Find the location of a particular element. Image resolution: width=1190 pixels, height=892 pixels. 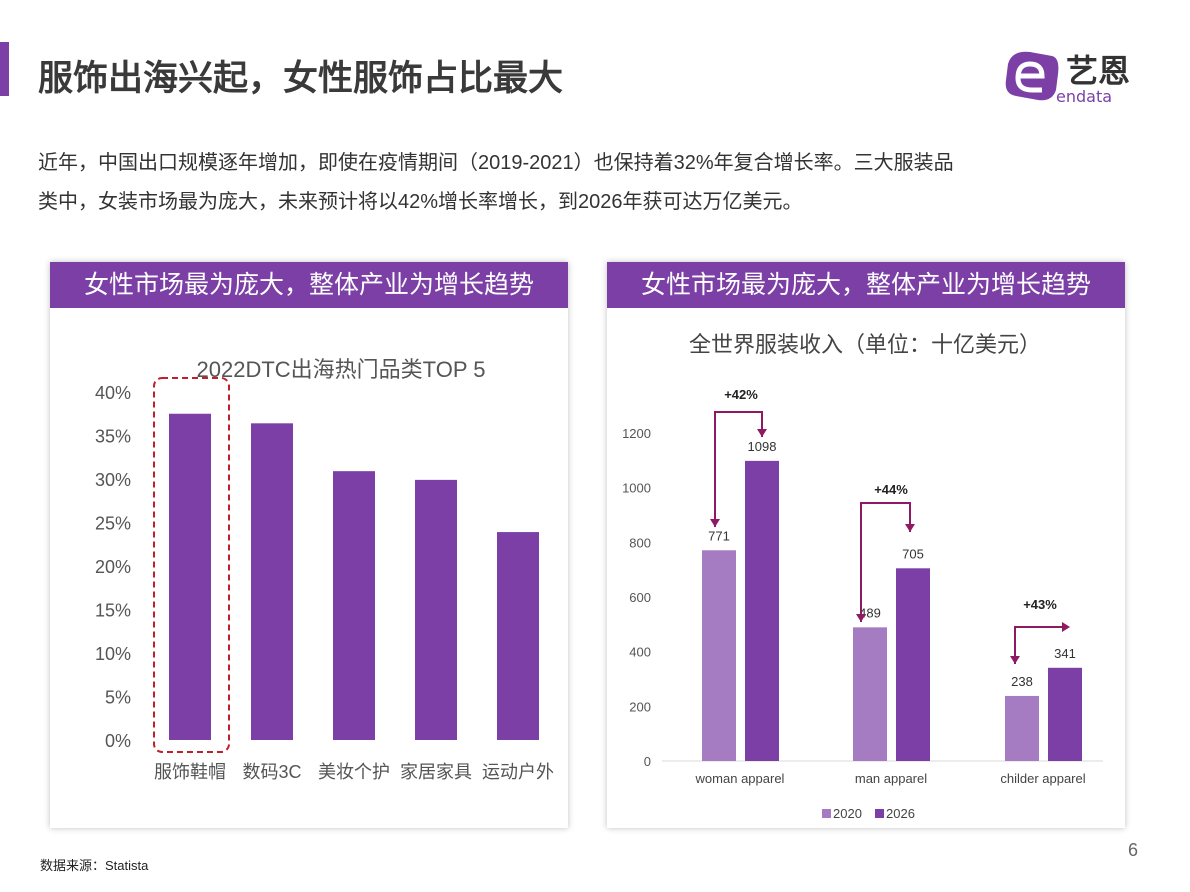

right-x-label: childer apparel is located at coordinates (1042, 778).